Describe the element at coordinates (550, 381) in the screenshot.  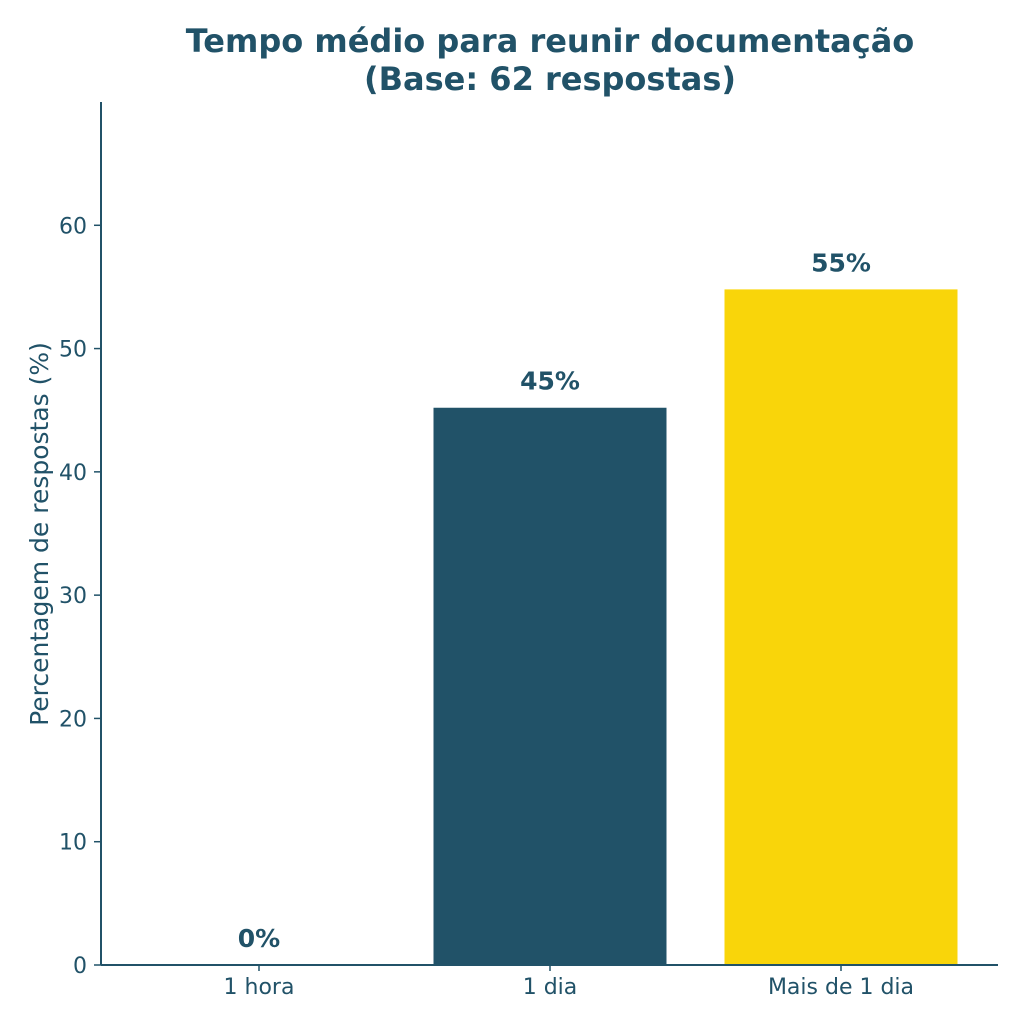
I see `data-label: 45%` at that location.